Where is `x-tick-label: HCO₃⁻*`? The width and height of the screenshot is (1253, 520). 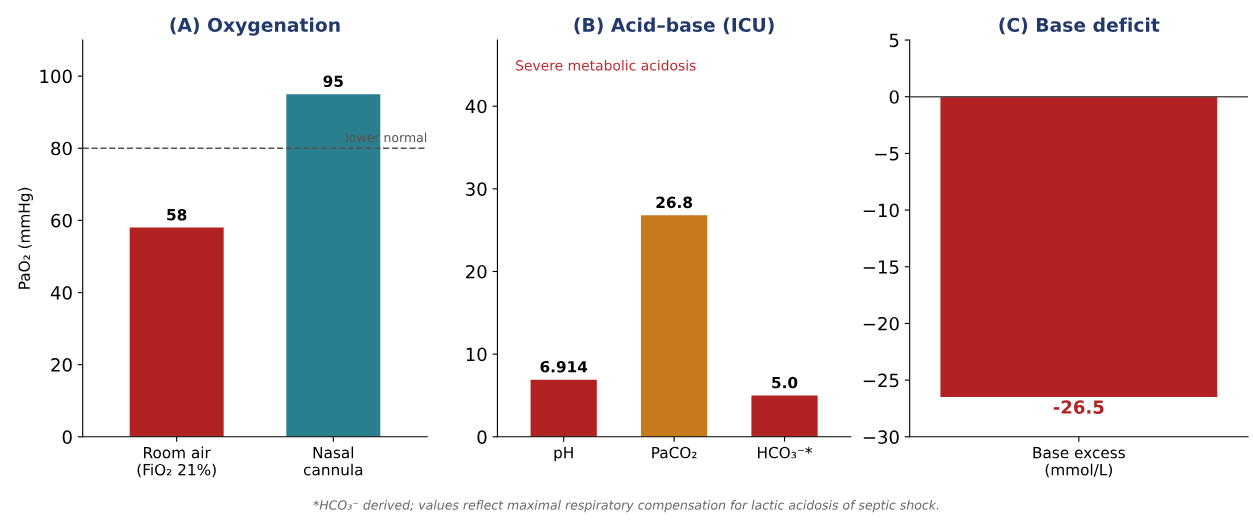 x-tick-label: HCO₃⁻* is located at coordinates (785, 452).